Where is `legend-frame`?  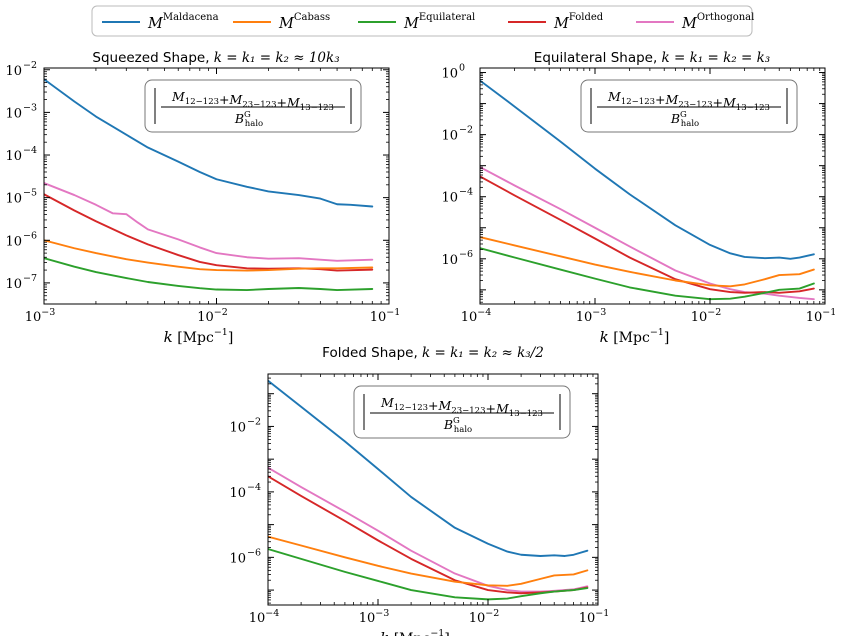 legend-frame is located at coordinates (422, 21).